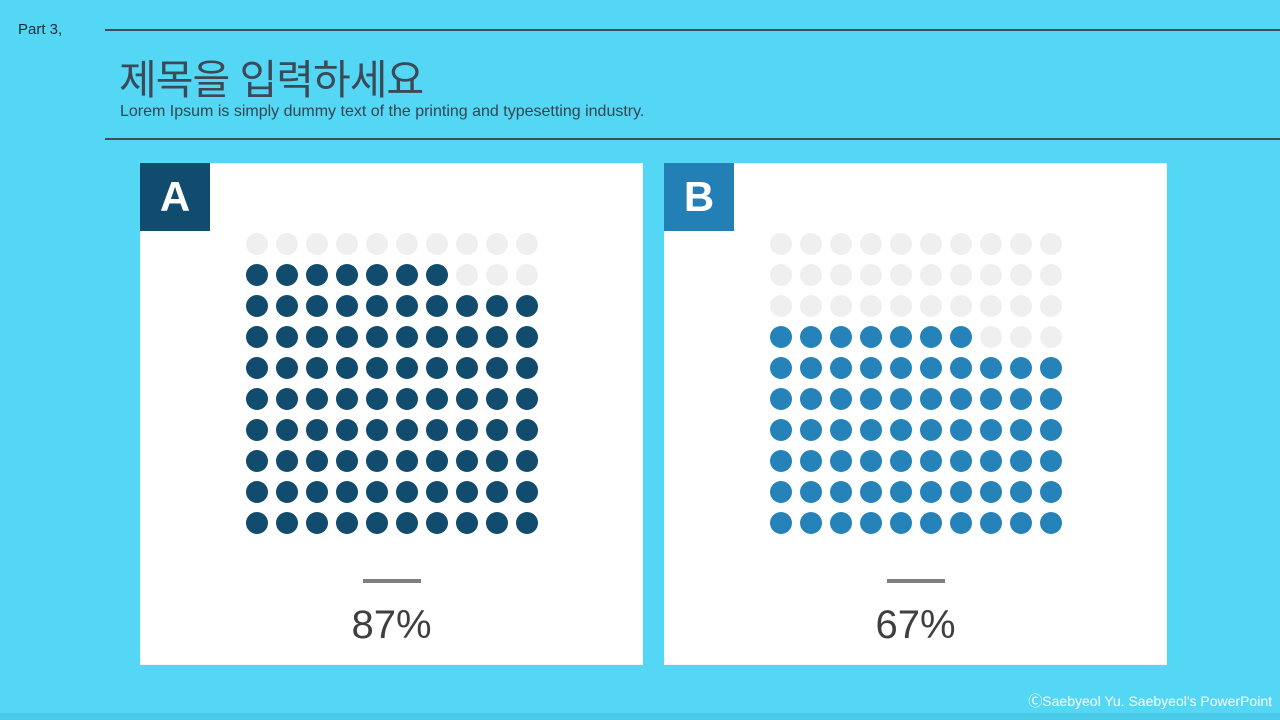 Image resolution: width=1280 pixels, height=720 pixels. I want to click on bottom-strip, so click(640, 716).